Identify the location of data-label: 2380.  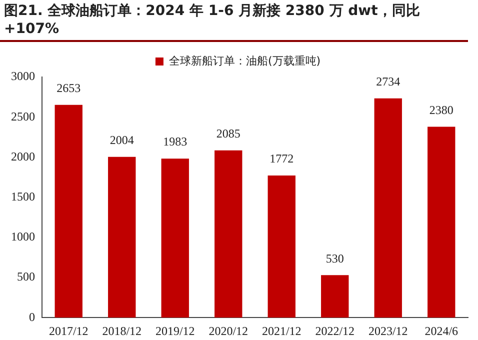
(441, 109).